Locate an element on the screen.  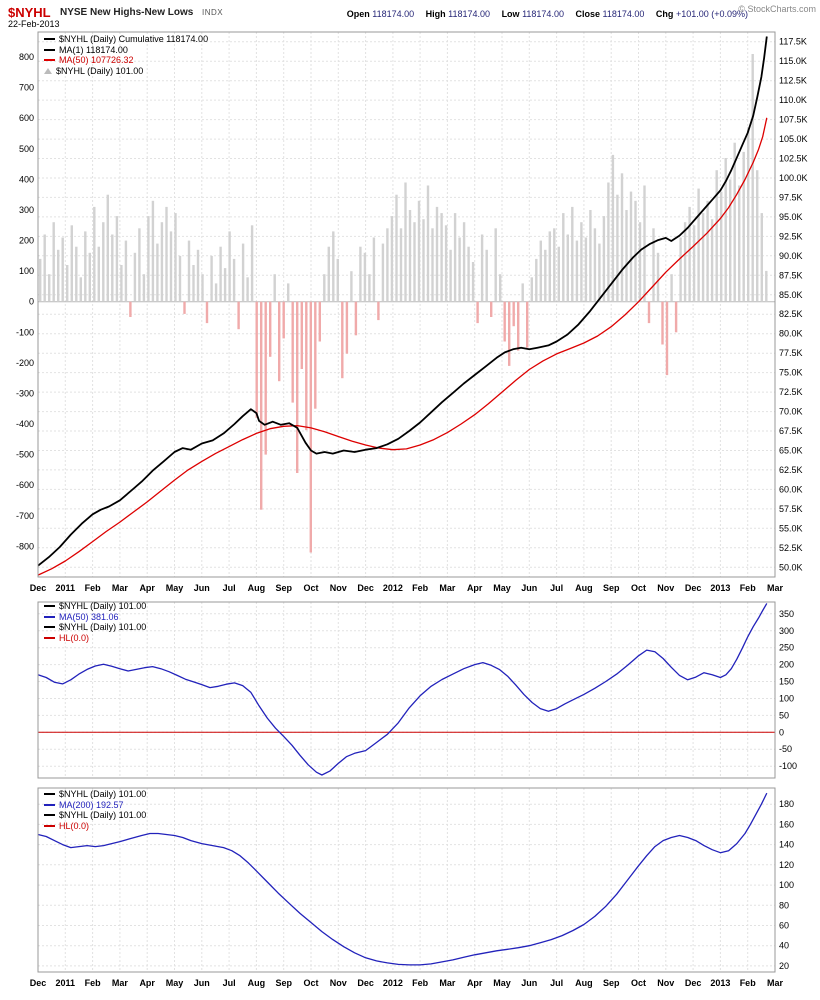
left-axis-tick-label: 300 is located at coordinates (26, 210).